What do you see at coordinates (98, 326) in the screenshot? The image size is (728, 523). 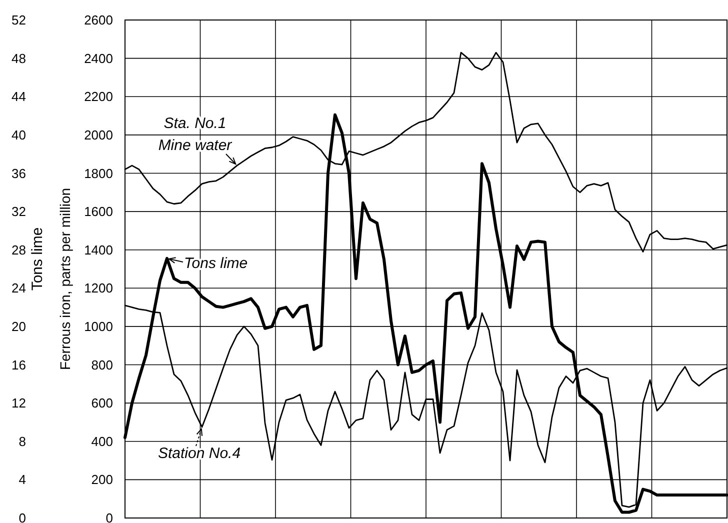 I see `y-tick-label: 1000` at bounding box center [98, 326].